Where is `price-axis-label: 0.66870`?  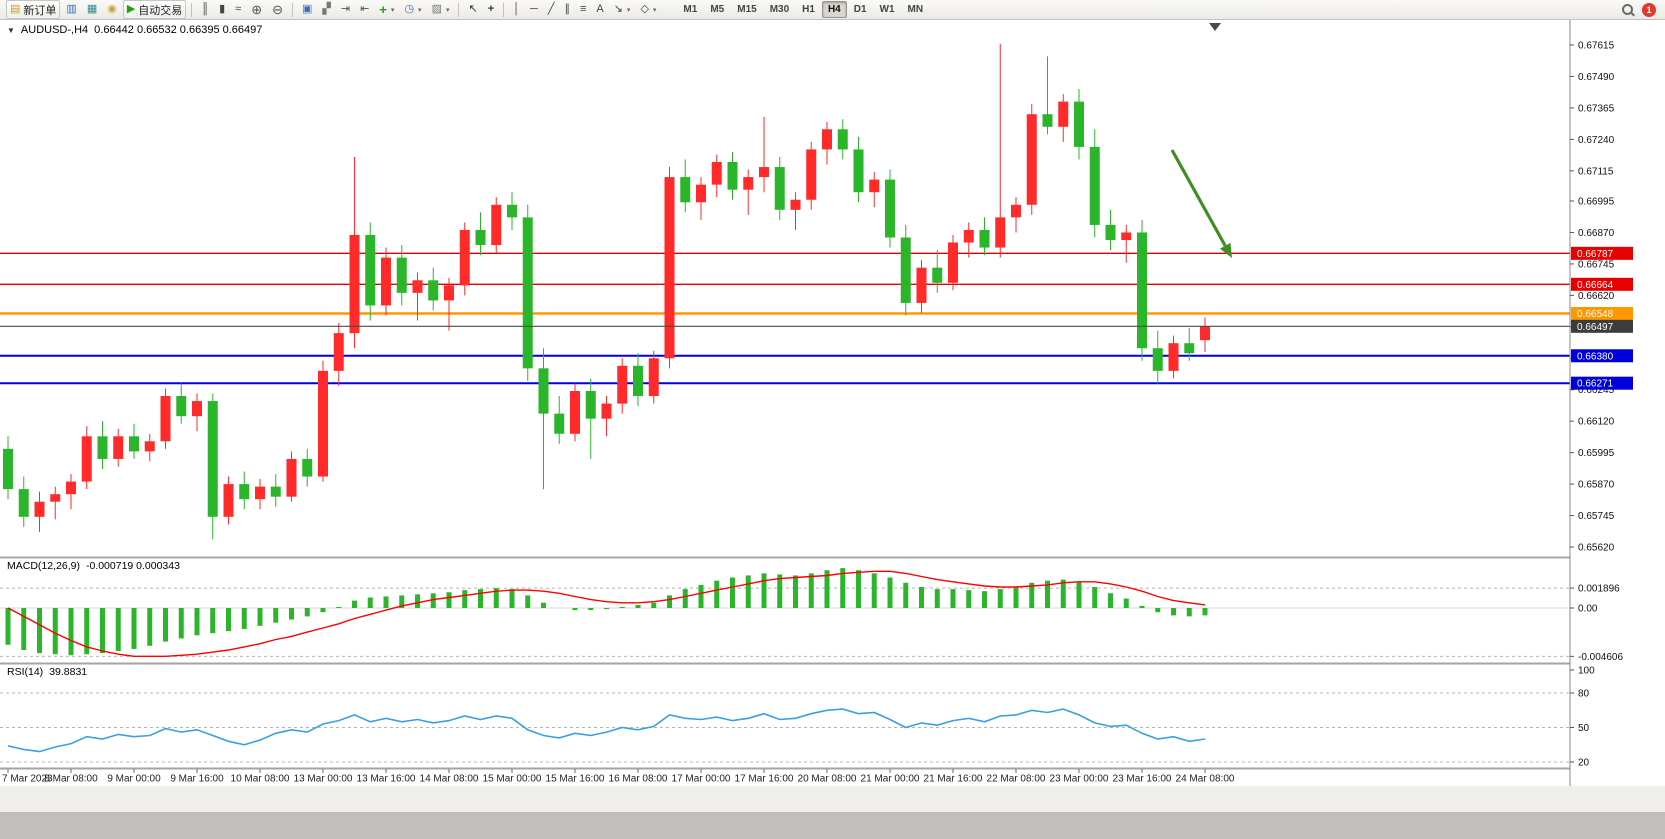
price-axis-label: 0.66870 is located at coordinates (1596, 233).